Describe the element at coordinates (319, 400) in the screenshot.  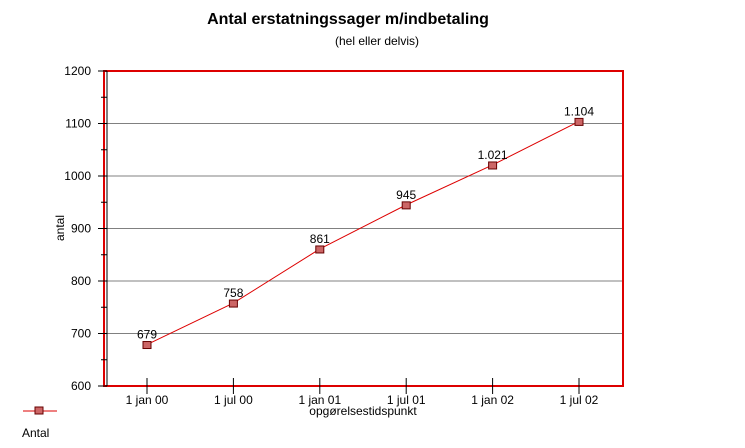
I see `x-tick-label-2: 1 jan 01` at that location.